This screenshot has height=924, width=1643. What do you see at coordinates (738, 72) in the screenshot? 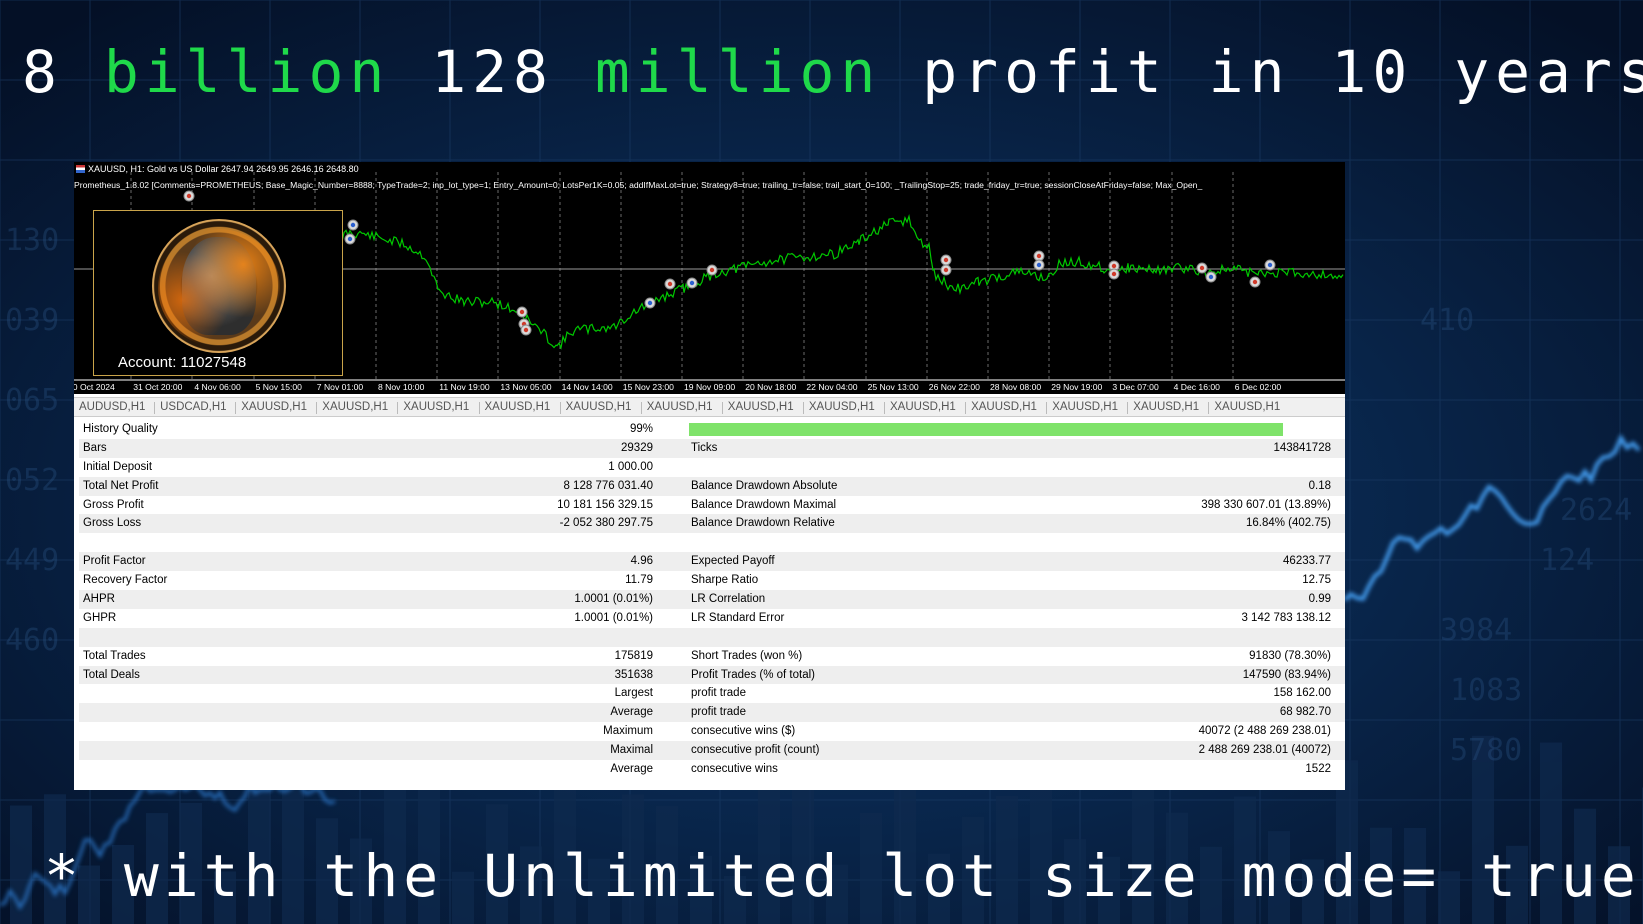
I see `headline-million: million` at bounding box center [738, 72].